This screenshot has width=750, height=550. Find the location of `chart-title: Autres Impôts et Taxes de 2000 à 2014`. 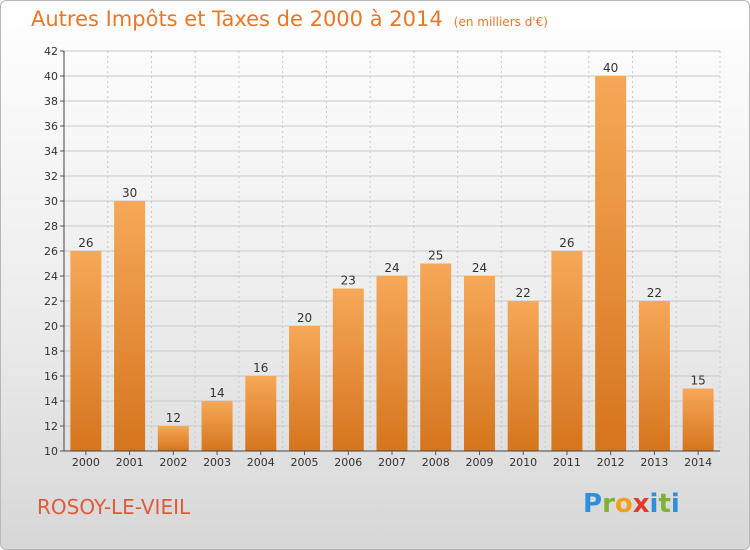

chart-title: Autres Impôts et Taxes de 2000 à 2014 is located at coordinates (237, 19).